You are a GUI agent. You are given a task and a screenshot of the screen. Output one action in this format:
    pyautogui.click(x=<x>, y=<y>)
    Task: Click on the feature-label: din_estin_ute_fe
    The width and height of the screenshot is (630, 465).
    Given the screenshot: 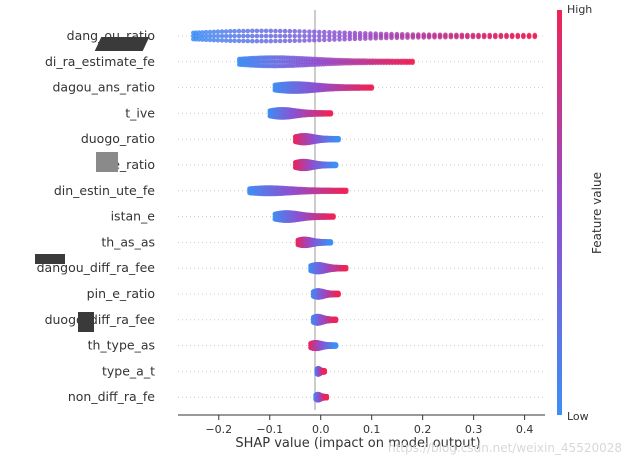 What is the action you would take?
    pyautogui.click(x=104, y=190)
    